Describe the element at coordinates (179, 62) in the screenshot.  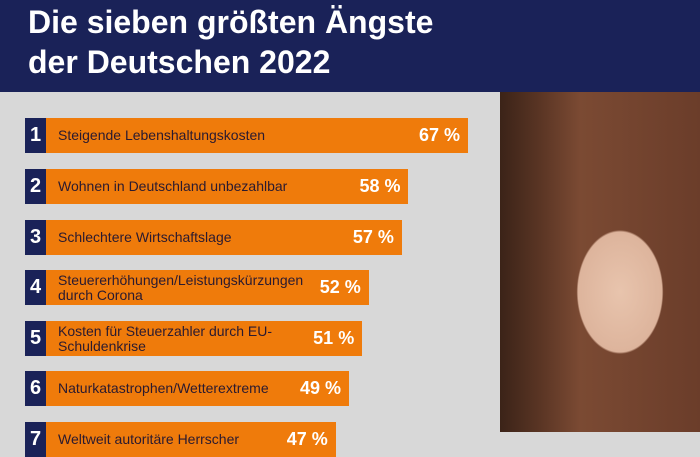
I see `title-line-2: der Deutschen 2022` at that location.